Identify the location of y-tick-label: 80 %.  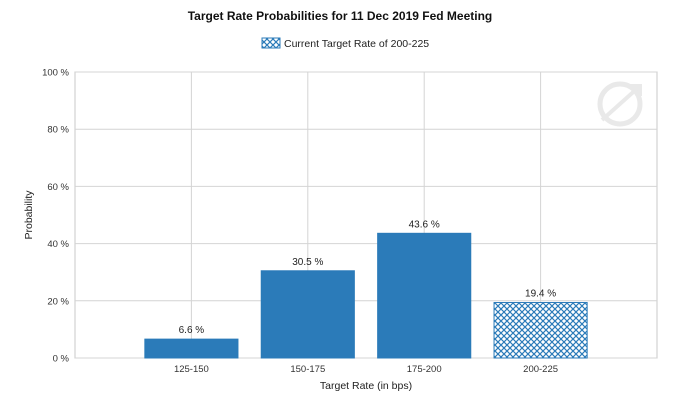
(58, 130).